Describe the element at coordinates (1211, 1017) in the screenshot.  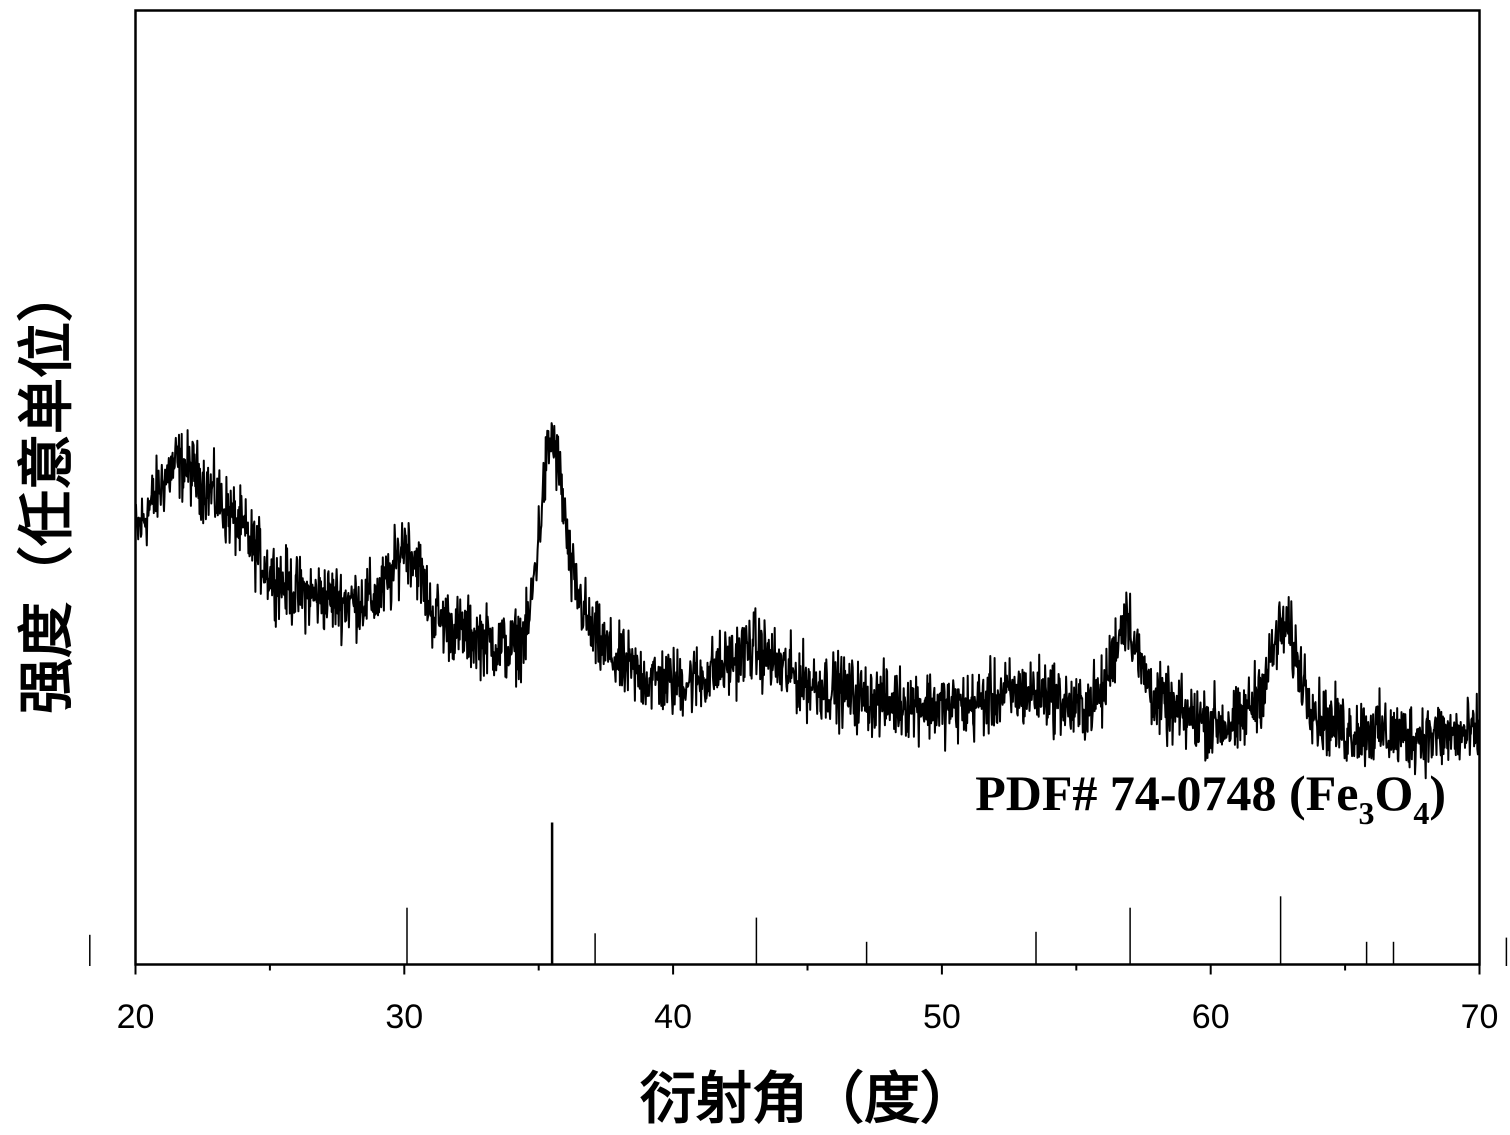
I see `x-tick-label: 60` at that location.